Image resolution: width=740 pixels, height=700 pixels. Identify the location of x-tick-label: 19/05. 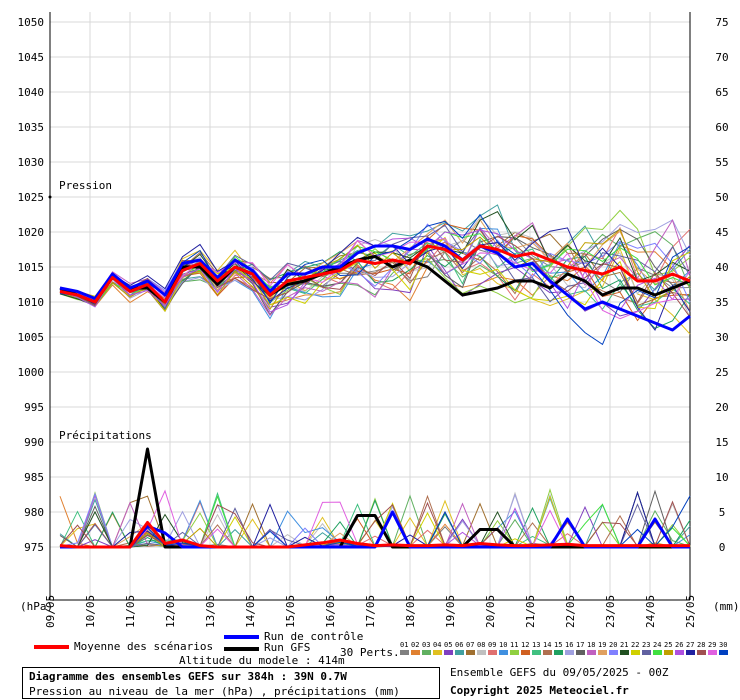
(450, 611).